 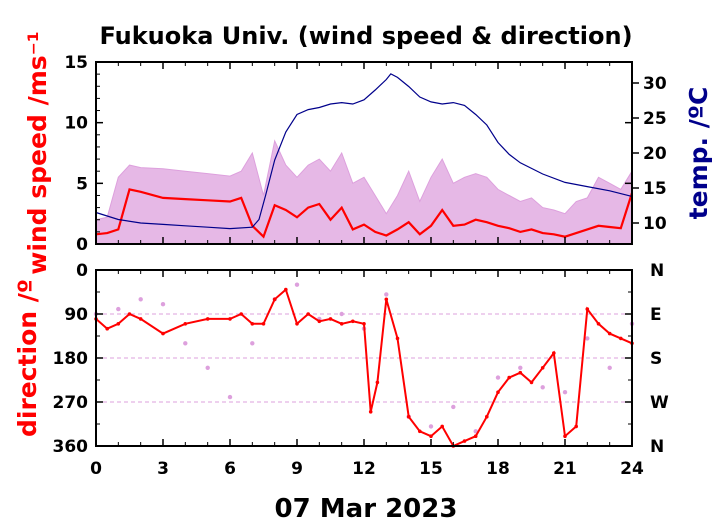 What do you see at coordinates (657, 447) in the screenshot?
I see `compass-tick-label: N` at bounding box center [657, 447].